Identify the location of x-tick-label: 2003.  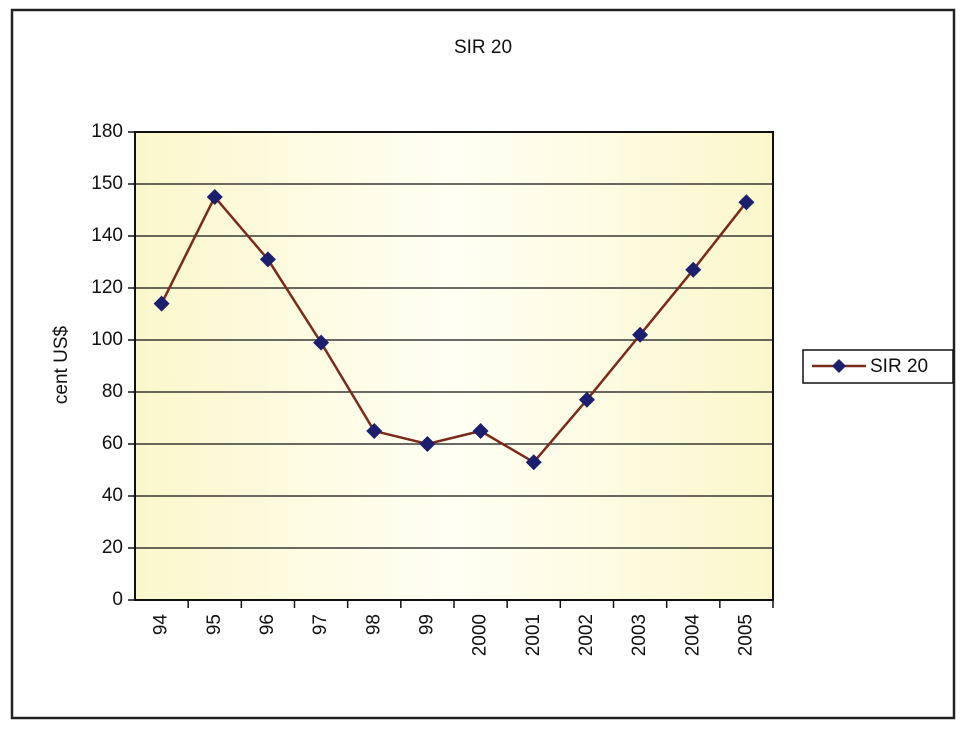
(639, 635).